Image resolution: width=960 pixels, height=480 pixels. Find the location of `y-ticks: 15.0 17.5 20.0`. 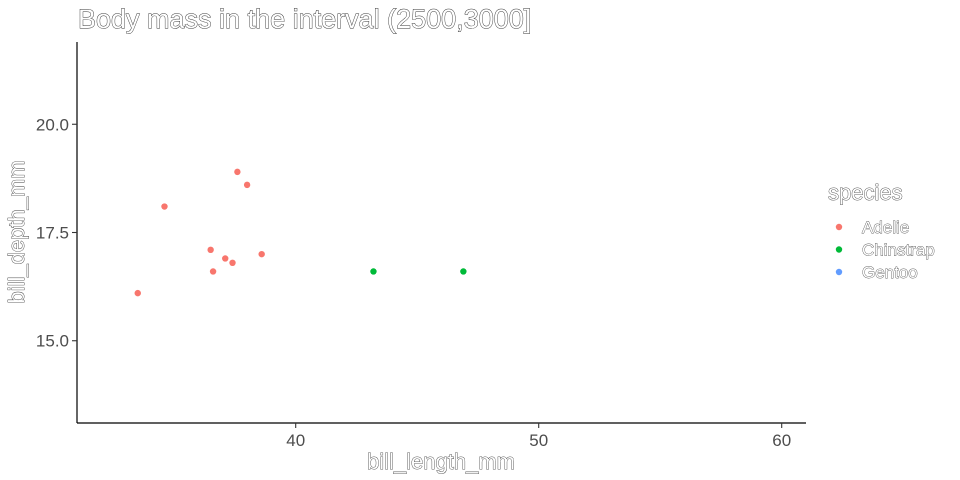

y-ticks: 15.0 17.5 20.0 is located at coordinates (56, 233).